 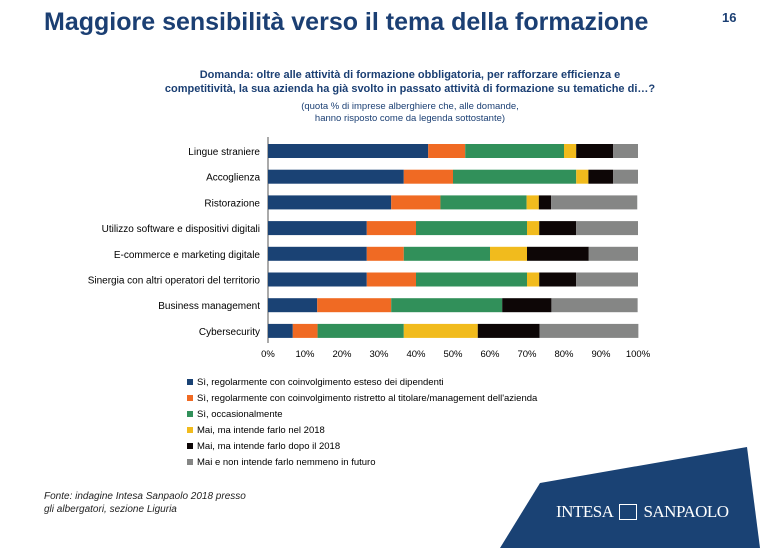 What do you see at coordinates (240, 414) in the screenshot?
I see `legend-label: Sì, occasionalmente` at bounding box center [240, 414].